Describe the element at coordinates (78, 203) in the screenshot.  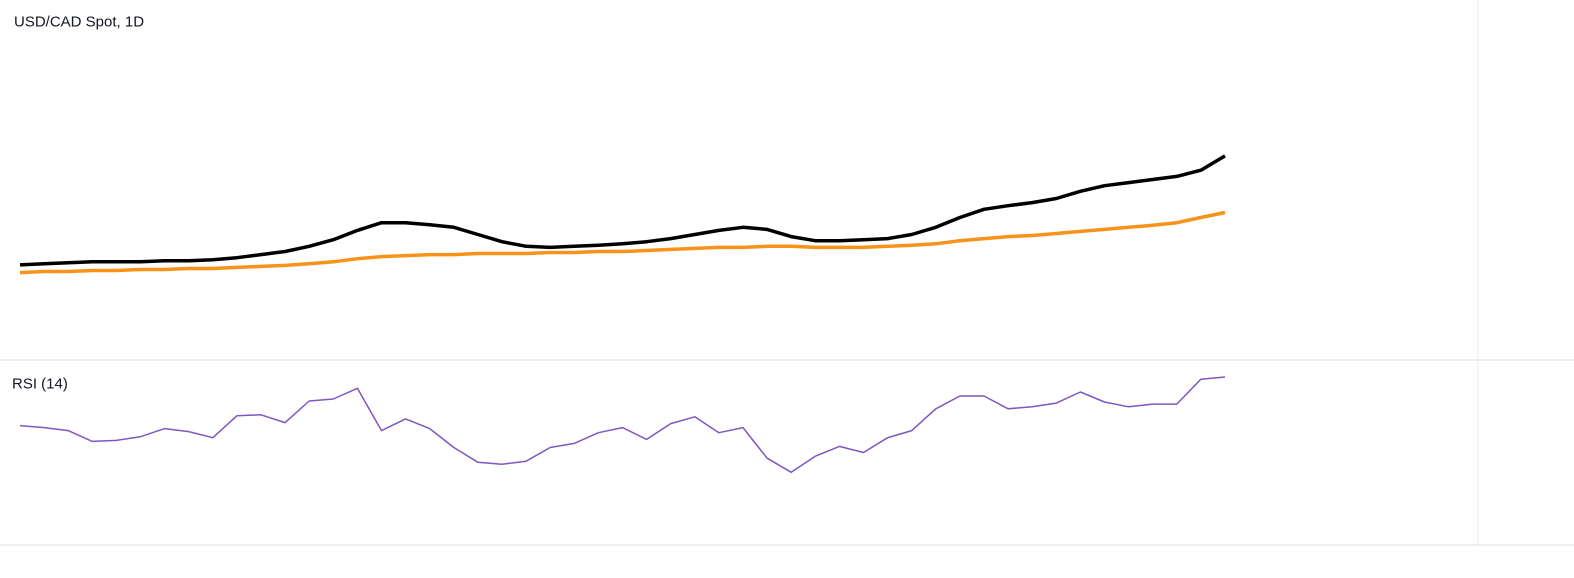
I see `legend-layer: USD/CAD Spot, 1D RSI (14)` at that location.